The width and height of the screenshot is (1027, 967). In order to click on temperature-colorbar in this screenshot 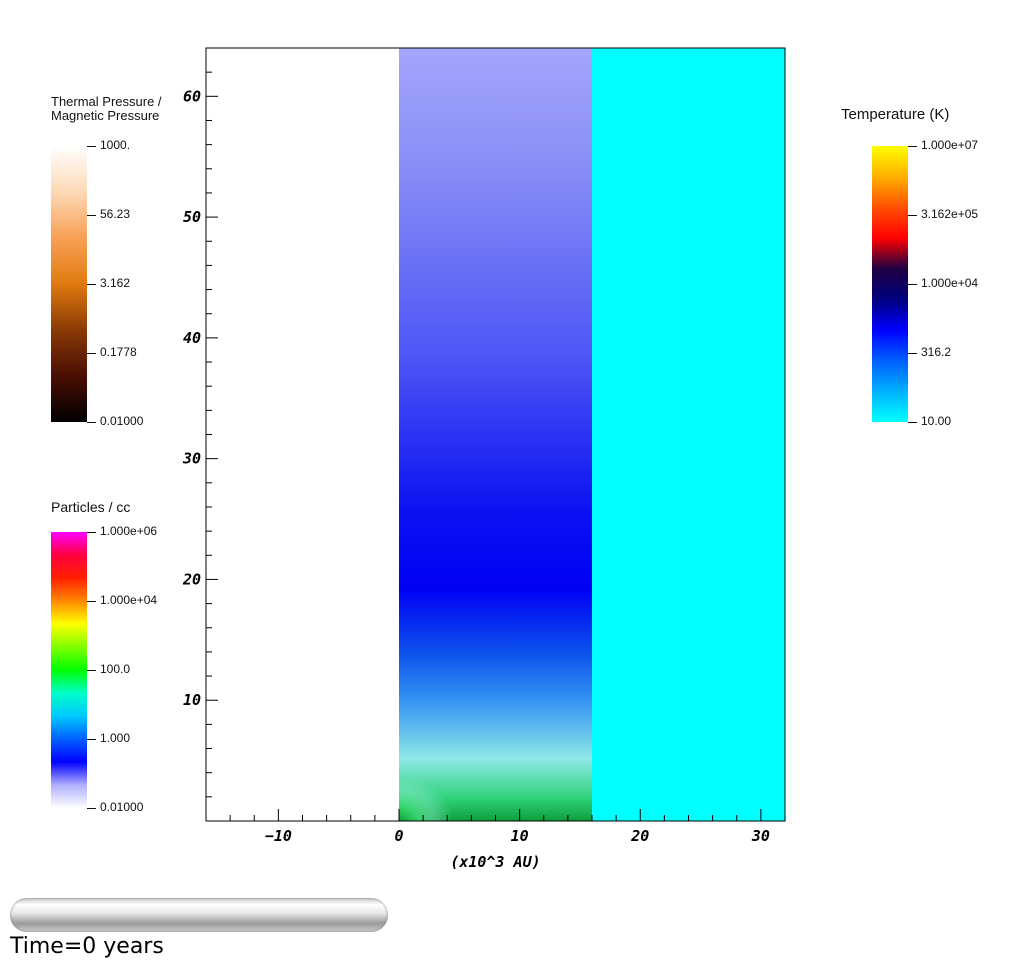, I will do `click(890, 284)`.